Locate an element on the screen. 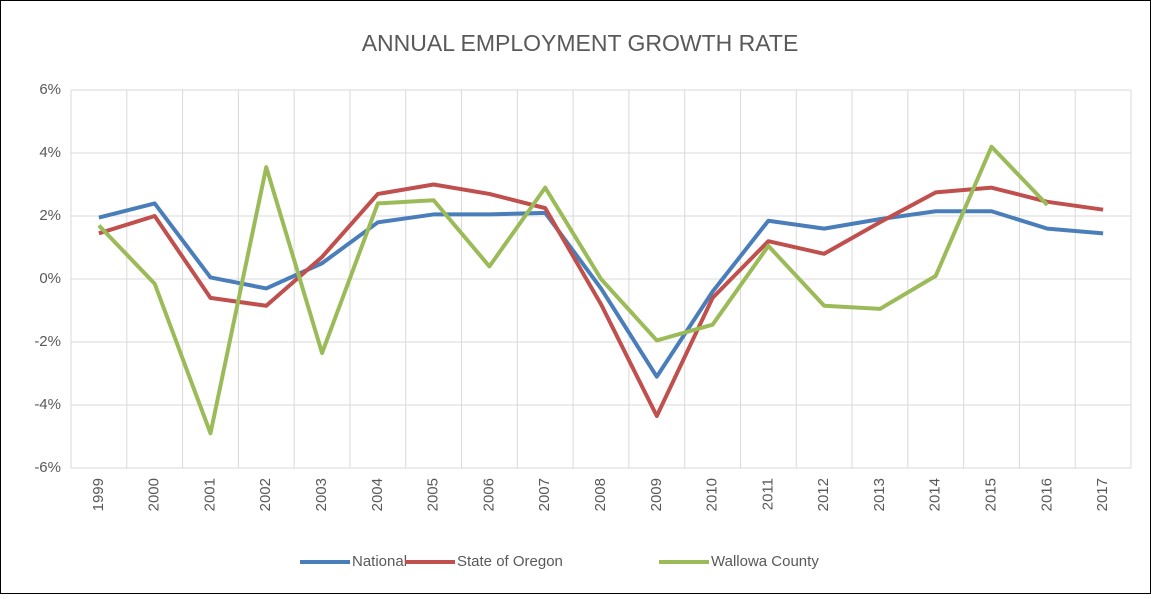 The height and width of the screenshot is (599, 1151). x-tick-label: 2001 is located at coordinates (209, 494).